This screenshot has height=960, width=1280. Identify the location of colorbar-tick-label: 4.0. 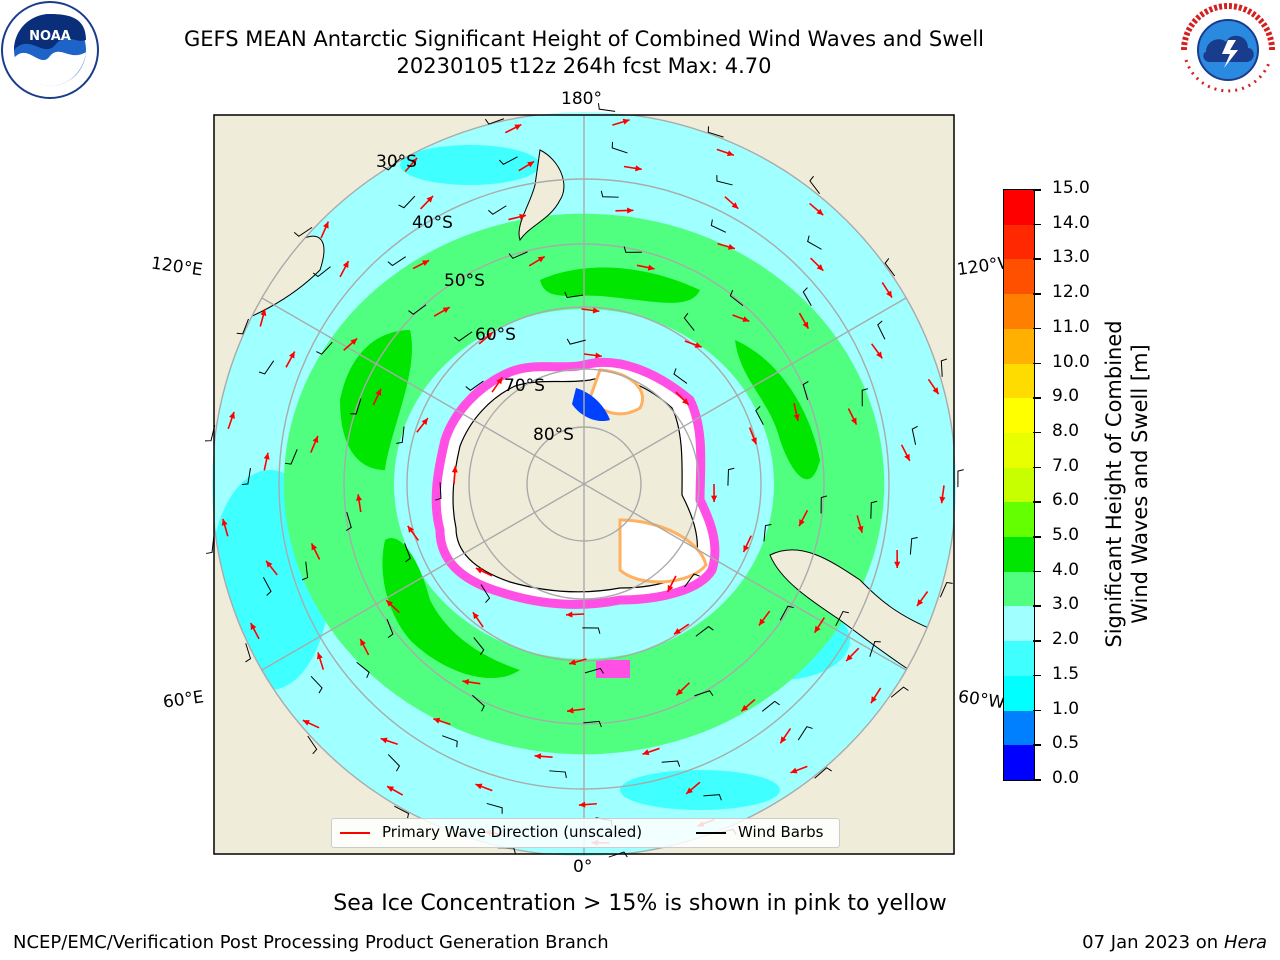
(1066, 569).